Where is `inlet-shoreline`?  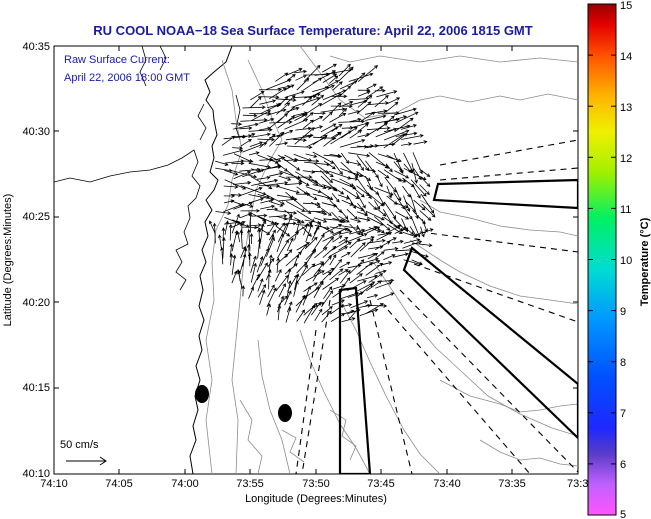
inlet-shoreline is located at coordinates (190, 93).